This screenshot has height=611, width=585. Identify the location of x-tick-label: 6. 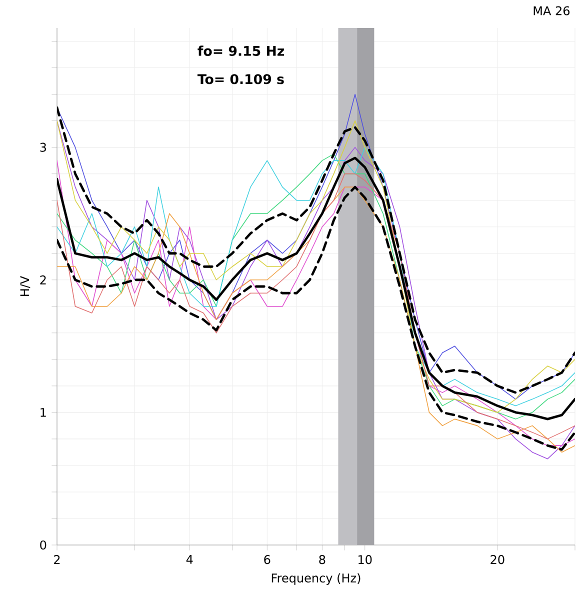
(267, 559).